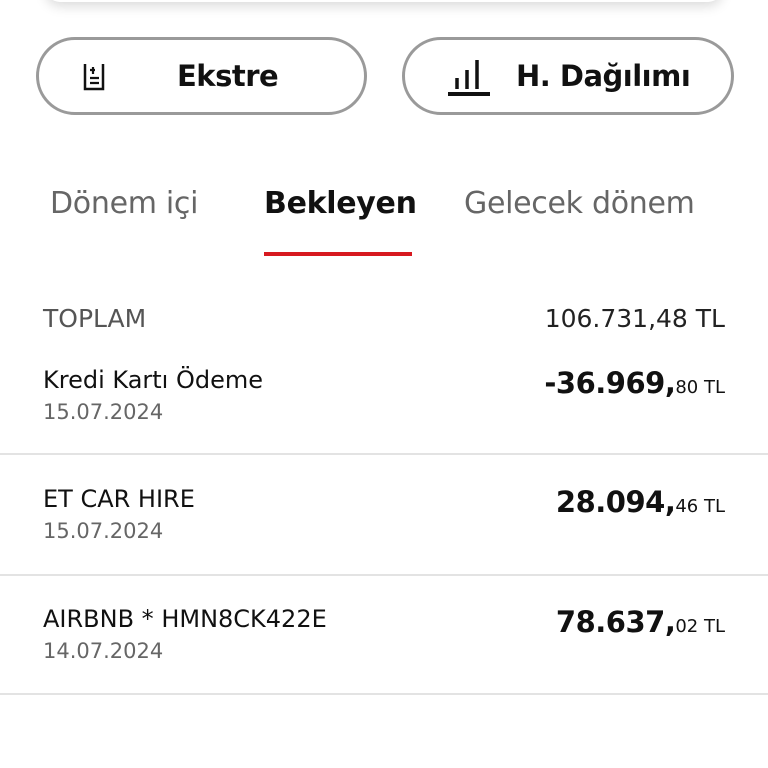  Describe the element at coordinates (384, 1) in the screenshot. I see `top-card` at that location.